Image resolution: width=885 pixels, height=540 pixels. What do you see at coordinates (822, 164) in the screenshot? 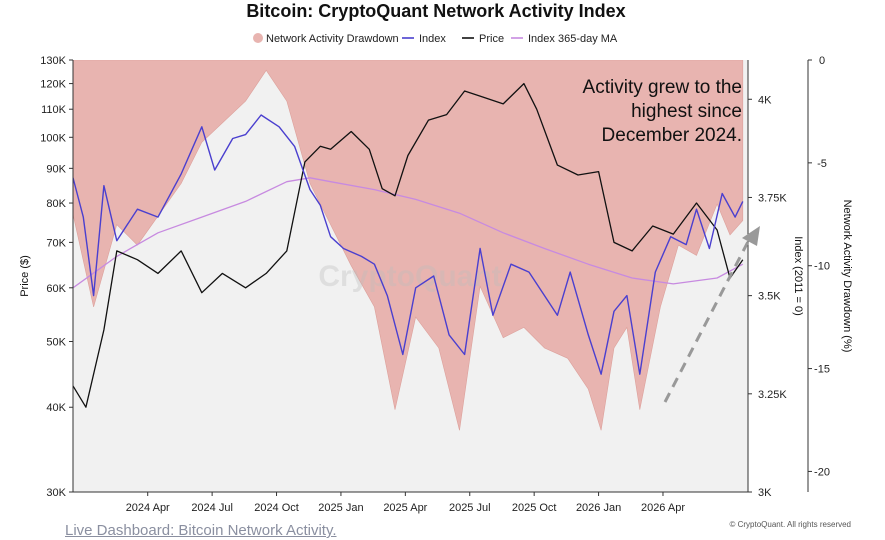
I see `y-right-tick: -5` at bounding box center [822, 164].